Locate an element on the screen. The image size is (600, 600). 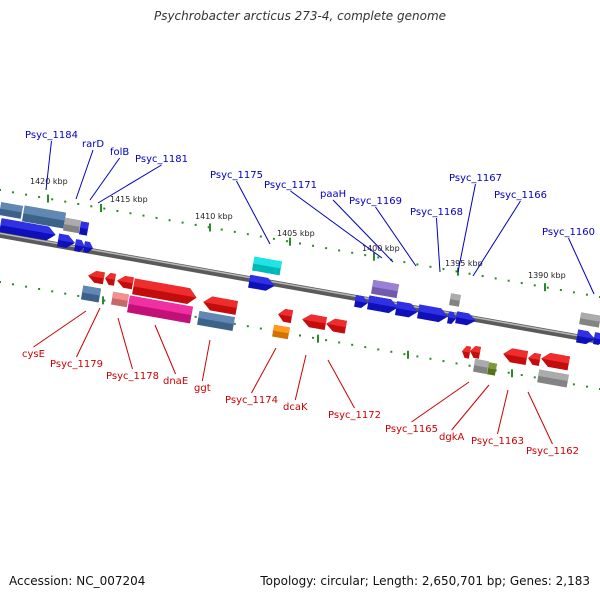
reverse-gene-label: Psyc_1162 is located at coordinates (552, 451).